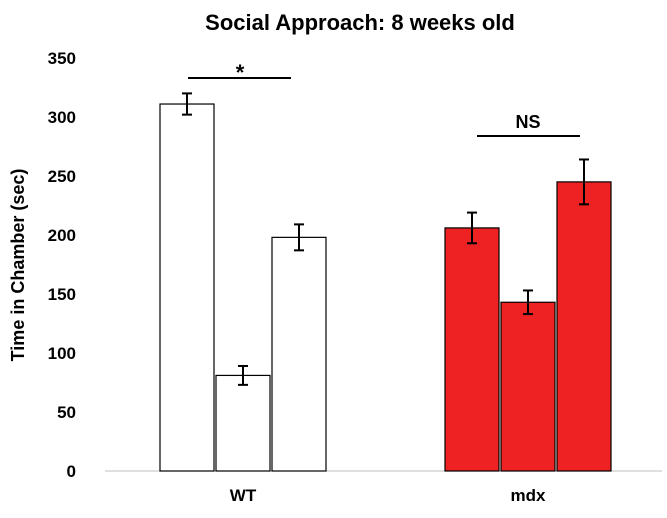 Image resolution: width=667 pixels, height=518 pixels. Describe the element at coordinates (388, 495) in the screenshot. I see `category-labels: WT mdx` at that location.